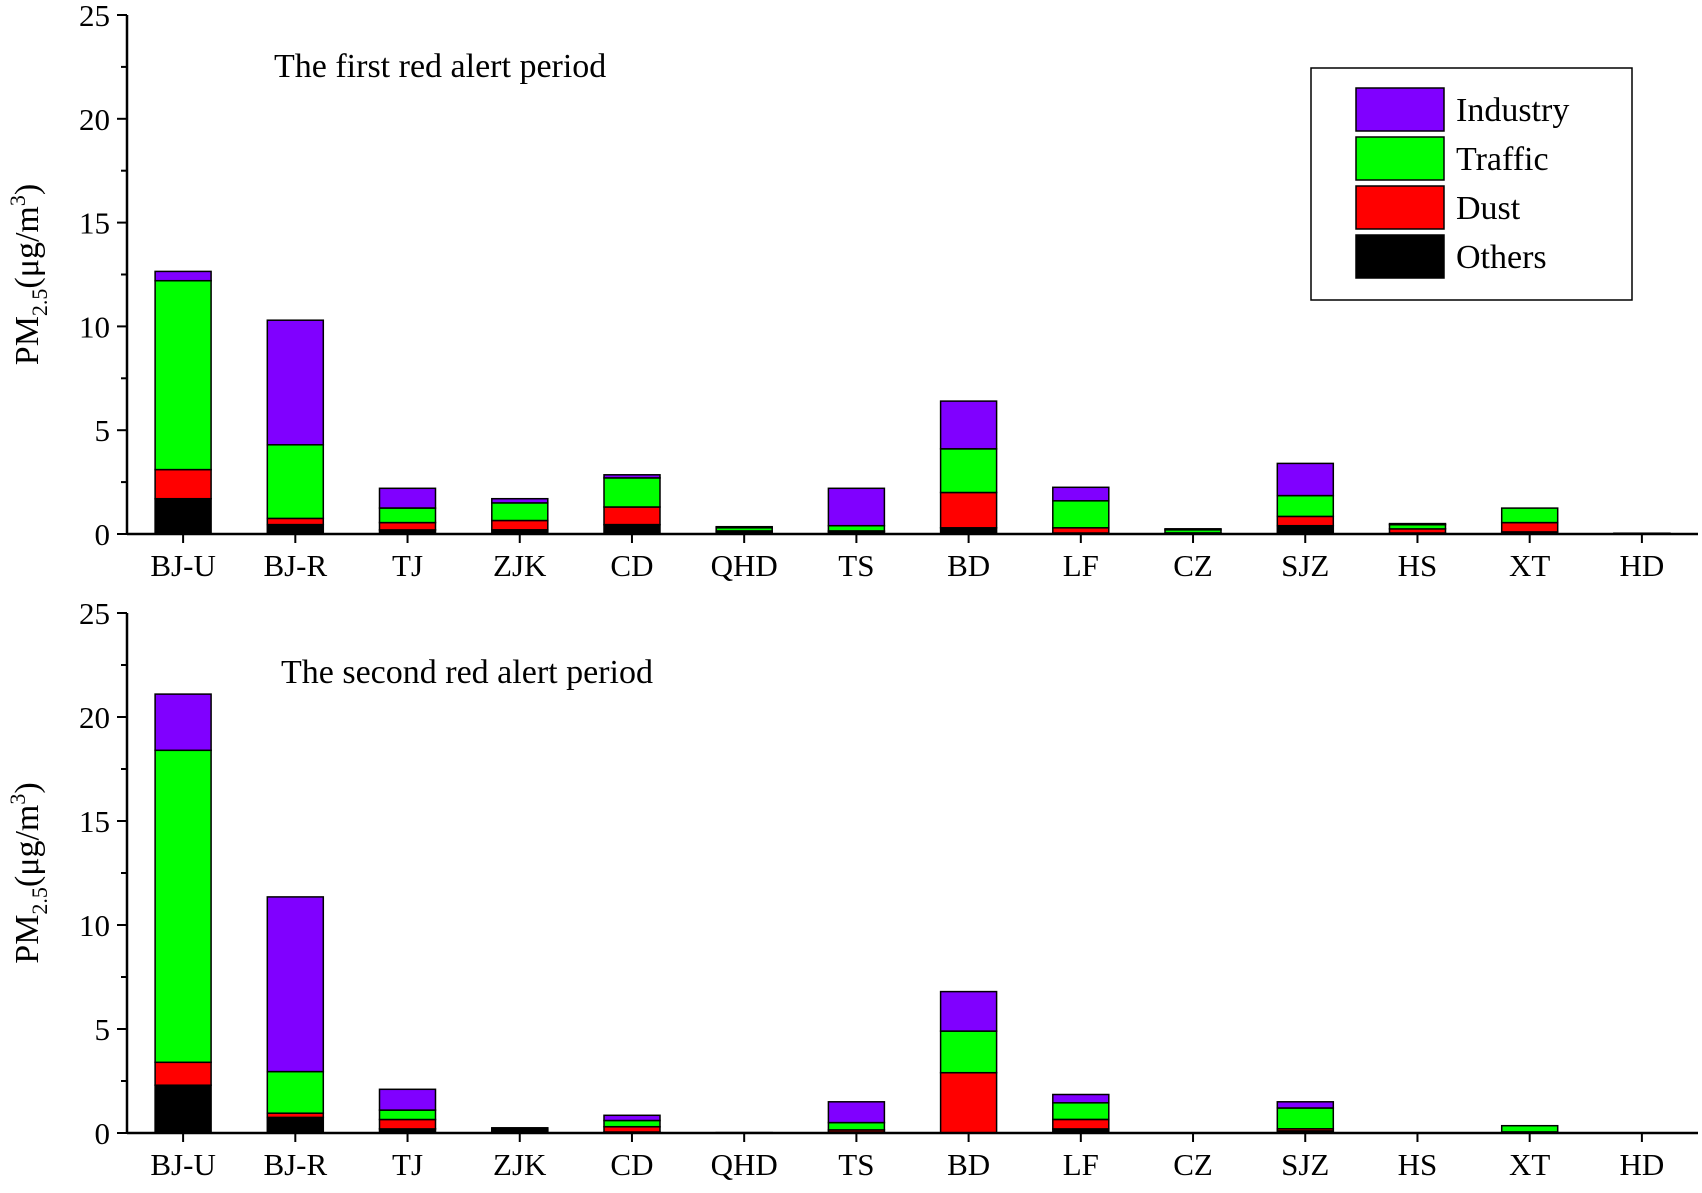  What do you see at coordinates (467, 672) in the screenshot?
I see `panel-title: The second red alert period` at bounding box center [467, 672].